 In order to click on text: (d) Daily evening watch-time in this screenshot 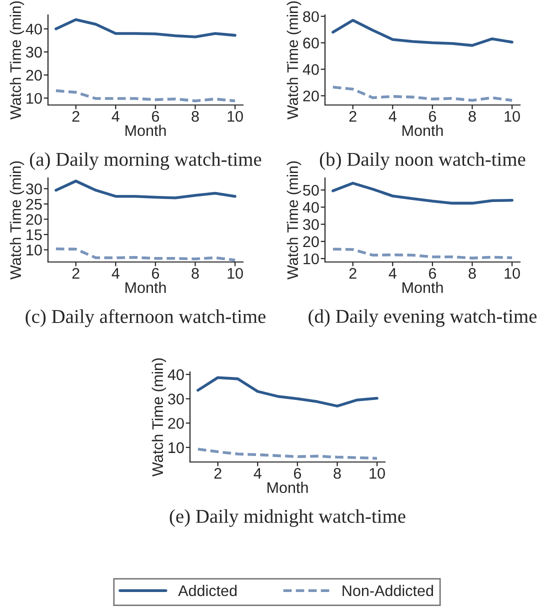, I will do `click(422, 318)`.